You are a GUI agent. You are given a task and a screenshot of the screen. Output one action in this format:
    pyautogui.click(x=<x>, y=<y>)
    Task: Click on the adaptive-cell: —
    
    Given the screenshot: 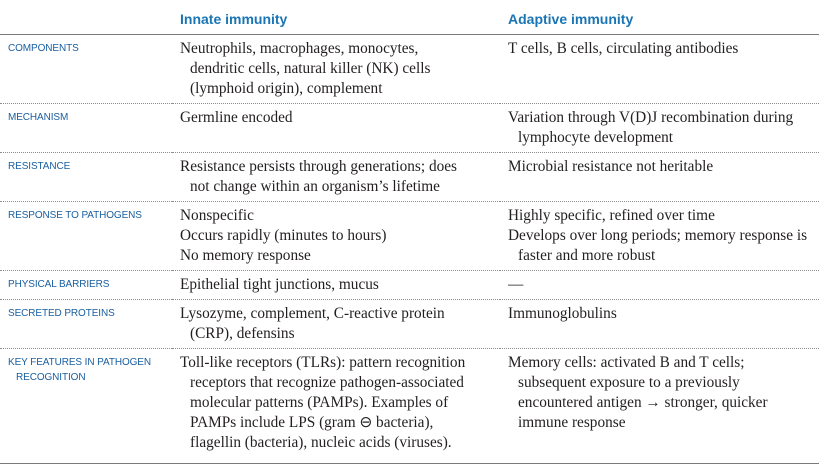 What is the action you would take?
    pyautogui.click(x=659, y=285)
    